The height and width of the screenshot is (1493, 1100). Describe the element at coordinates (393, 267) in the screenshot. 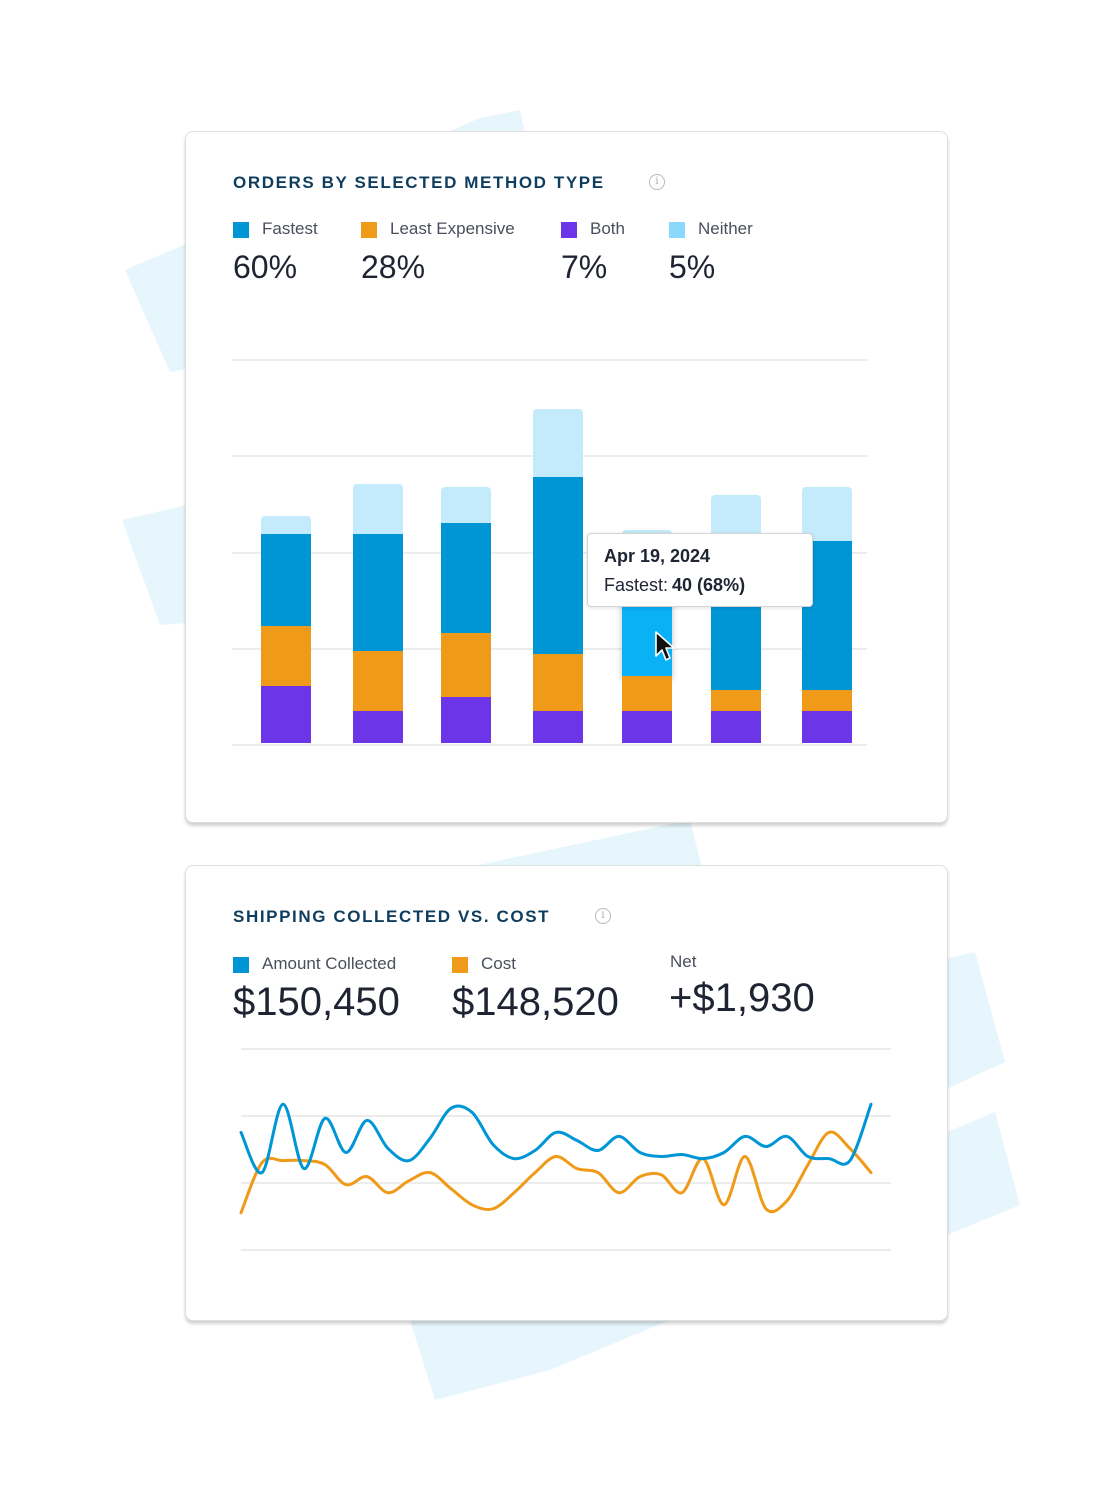

I see `legend-value: 28%` at that location.